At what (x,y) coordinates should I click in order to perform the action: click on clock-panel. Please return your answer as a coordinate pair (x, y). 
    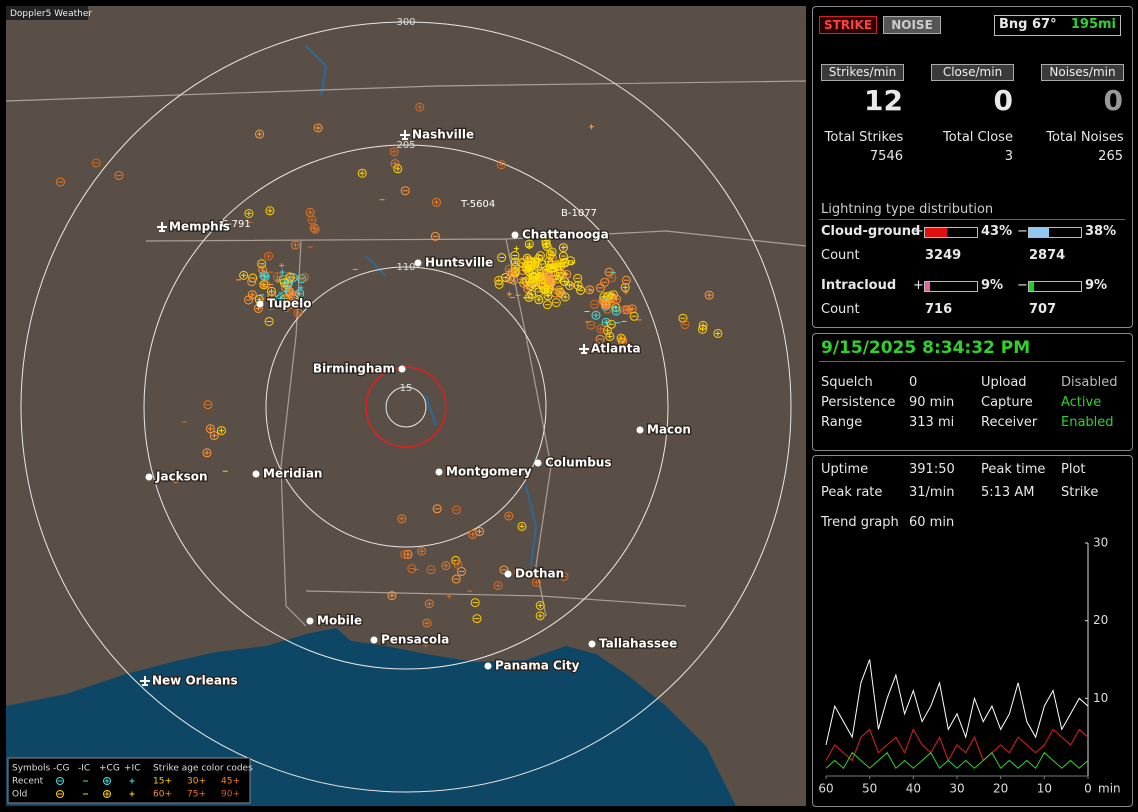
    Looking at the image, I should click on (972, 392).